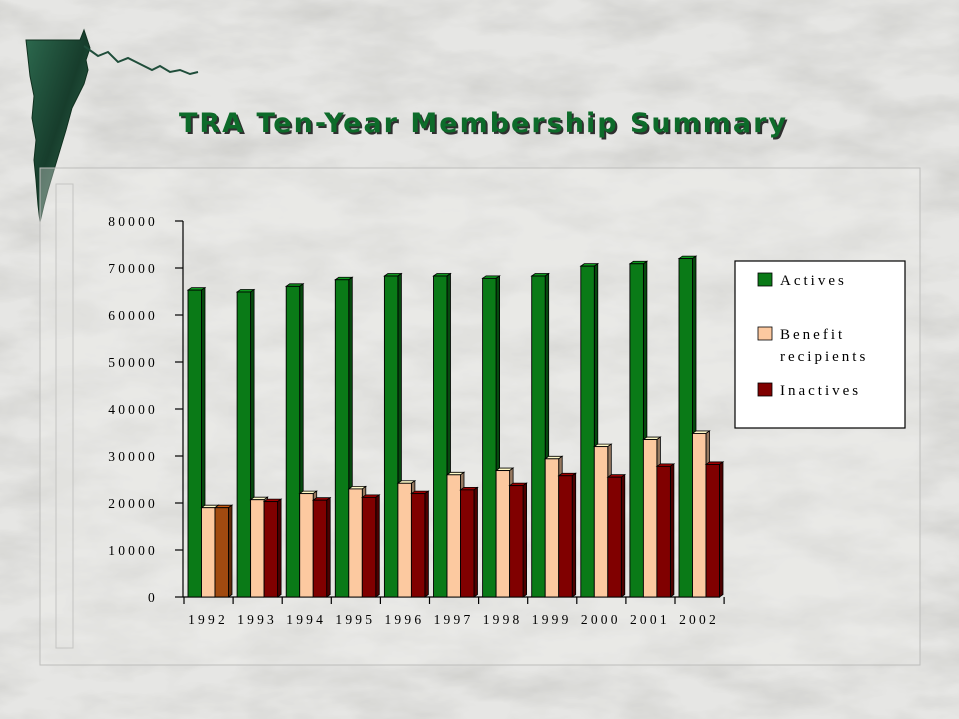 The width and height of the screenshot is (959, 719). What do you see at coordinates (133, 503) in the screenshot?
I see `y-tick-label: 20000` at bounding box center [133, 503].